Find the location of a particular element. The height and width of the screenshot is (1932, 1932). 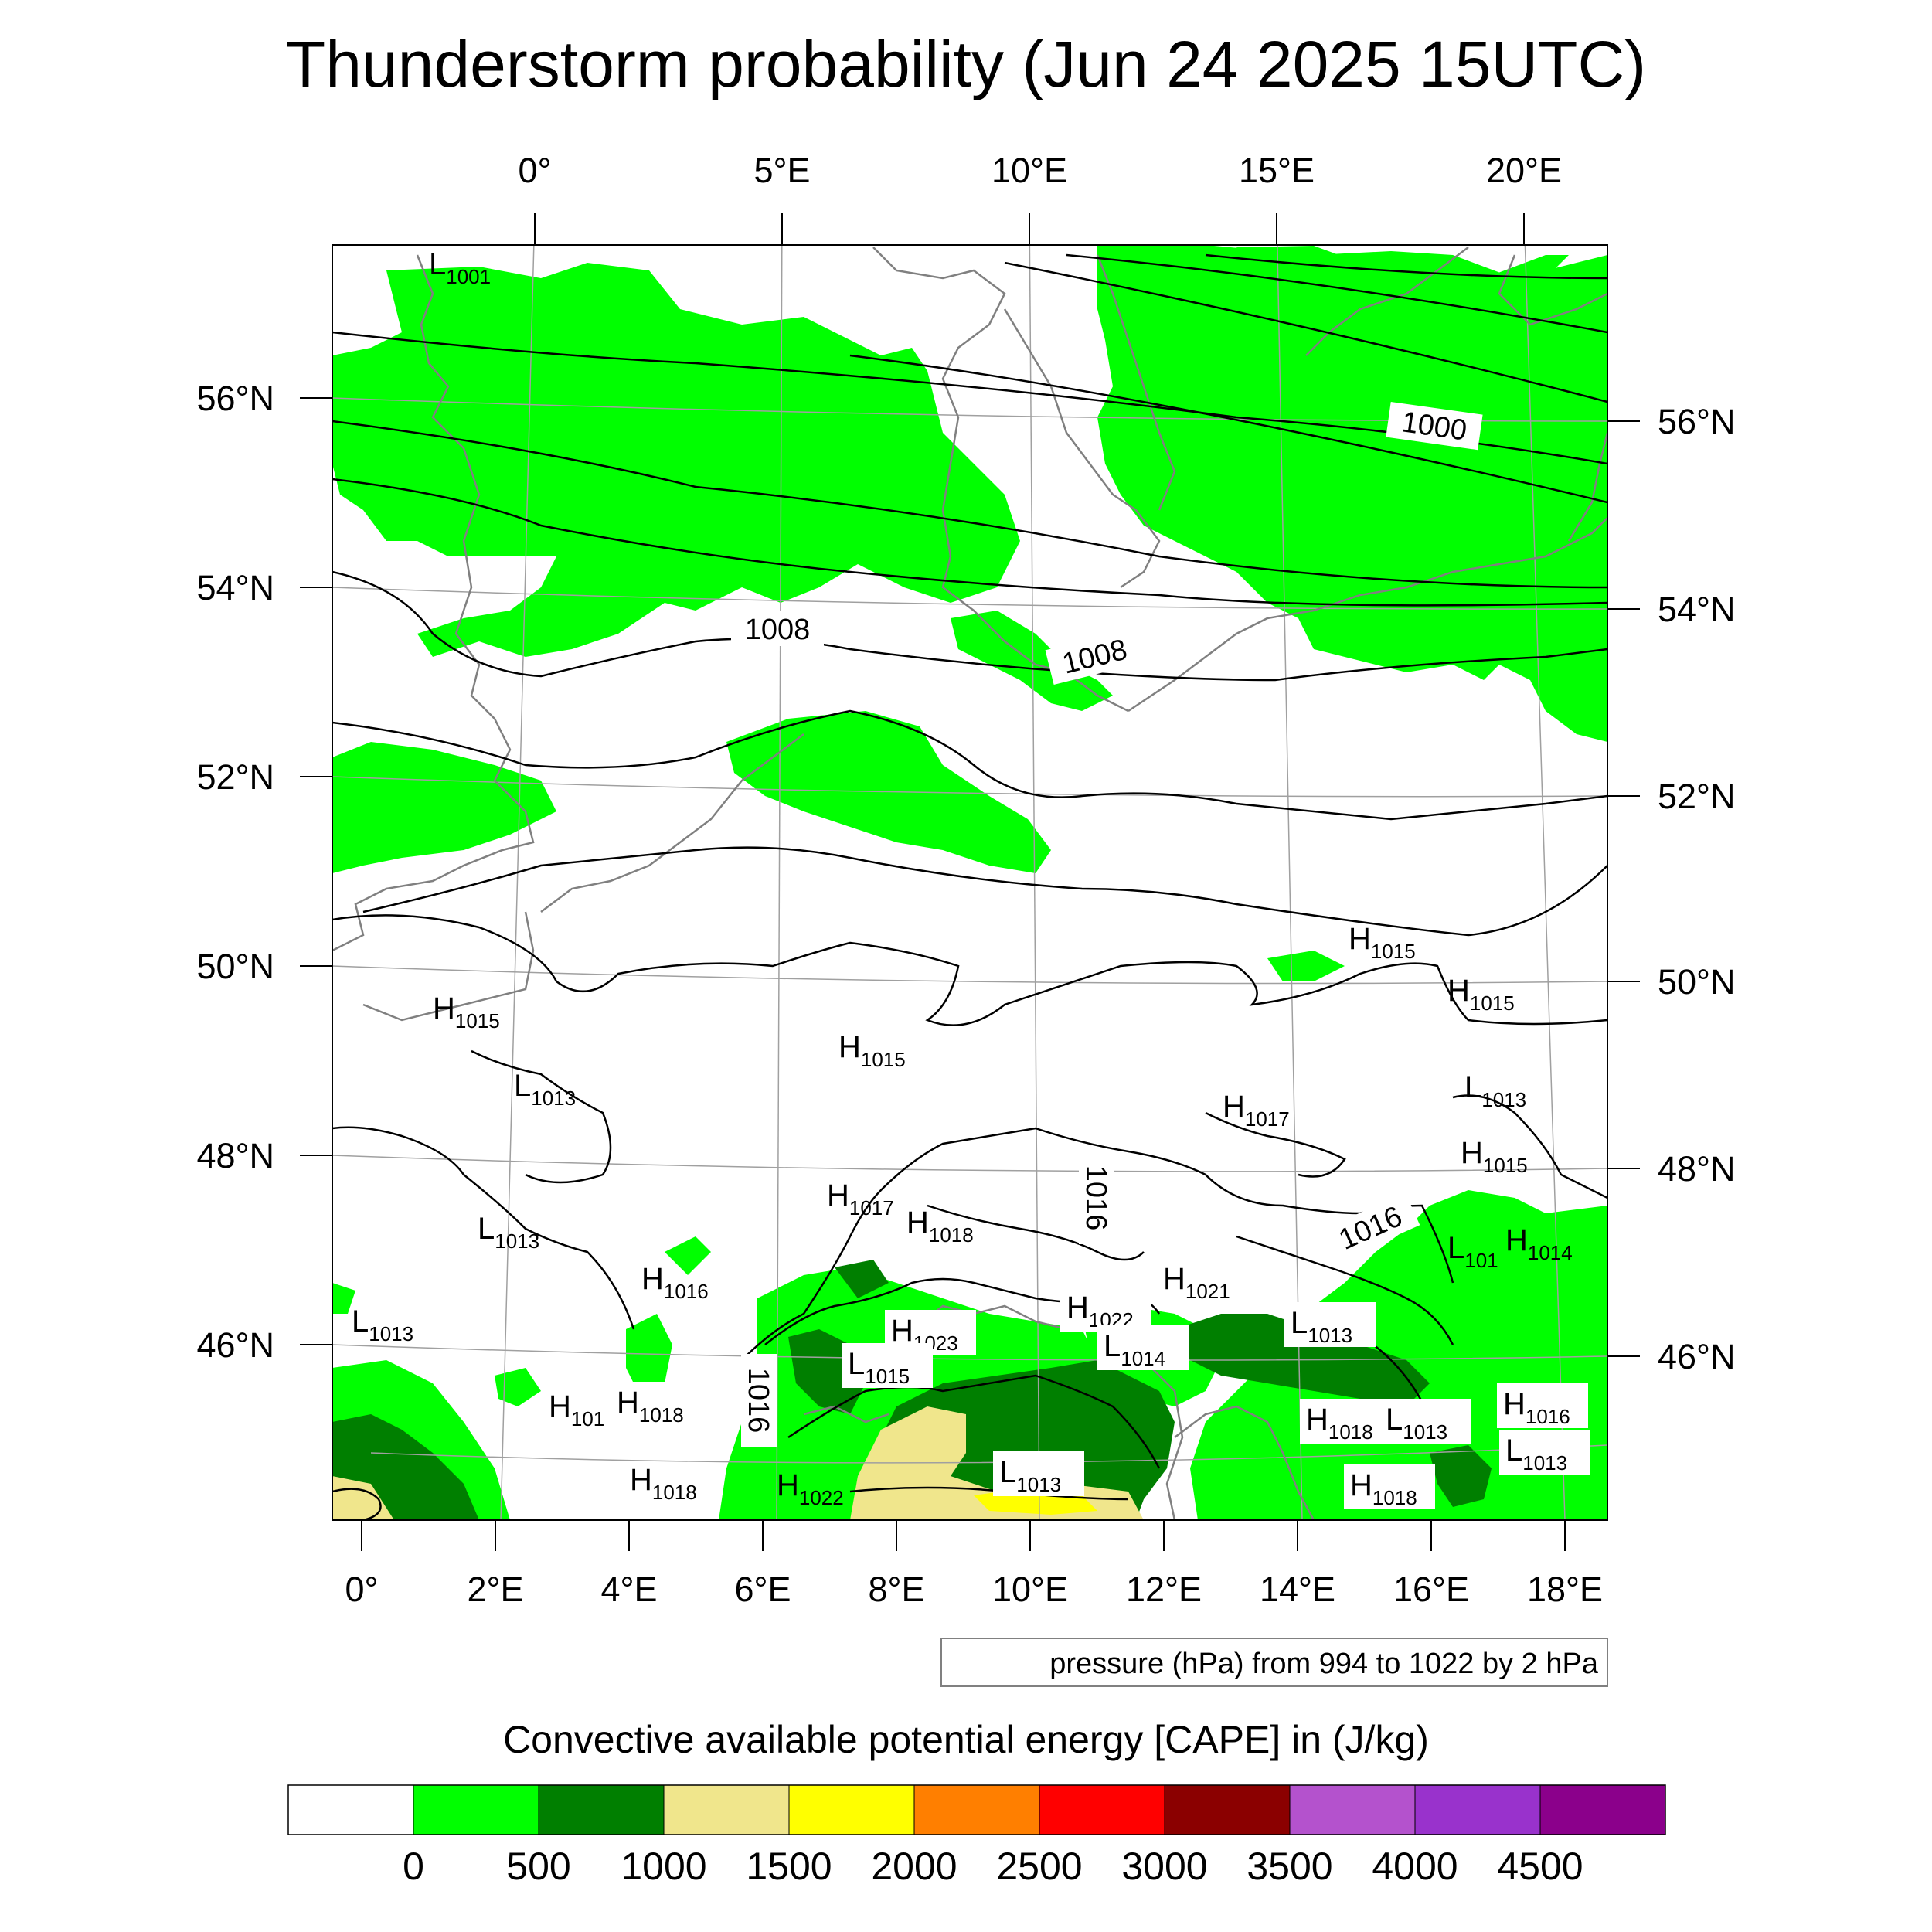

isobar-1020-b is located at coordinates (357, 1504).